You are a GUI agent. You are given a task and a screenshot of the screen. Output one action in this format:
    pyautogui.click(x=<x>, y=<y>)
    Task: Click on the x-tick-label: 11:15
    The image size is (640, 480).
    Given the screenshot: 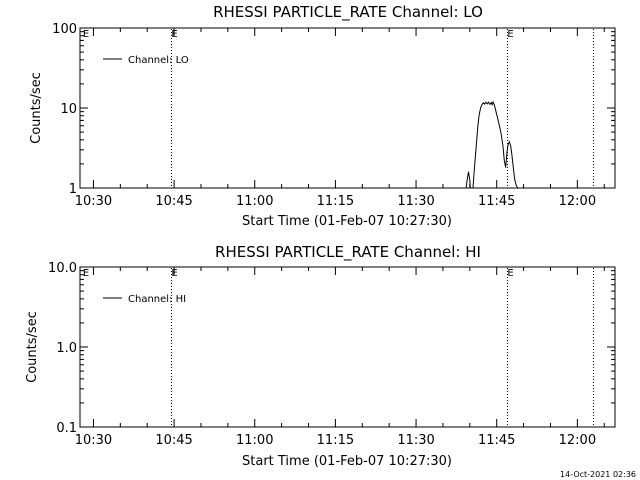 What is the action you would take?
    pyautogui.click(x=335, y=440)
    